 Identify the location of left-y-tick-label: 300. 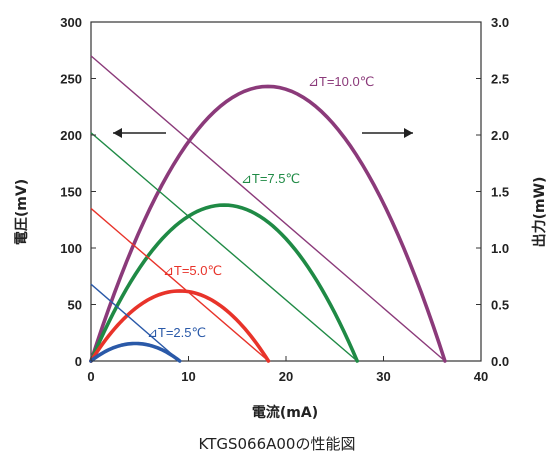
(71, 22).